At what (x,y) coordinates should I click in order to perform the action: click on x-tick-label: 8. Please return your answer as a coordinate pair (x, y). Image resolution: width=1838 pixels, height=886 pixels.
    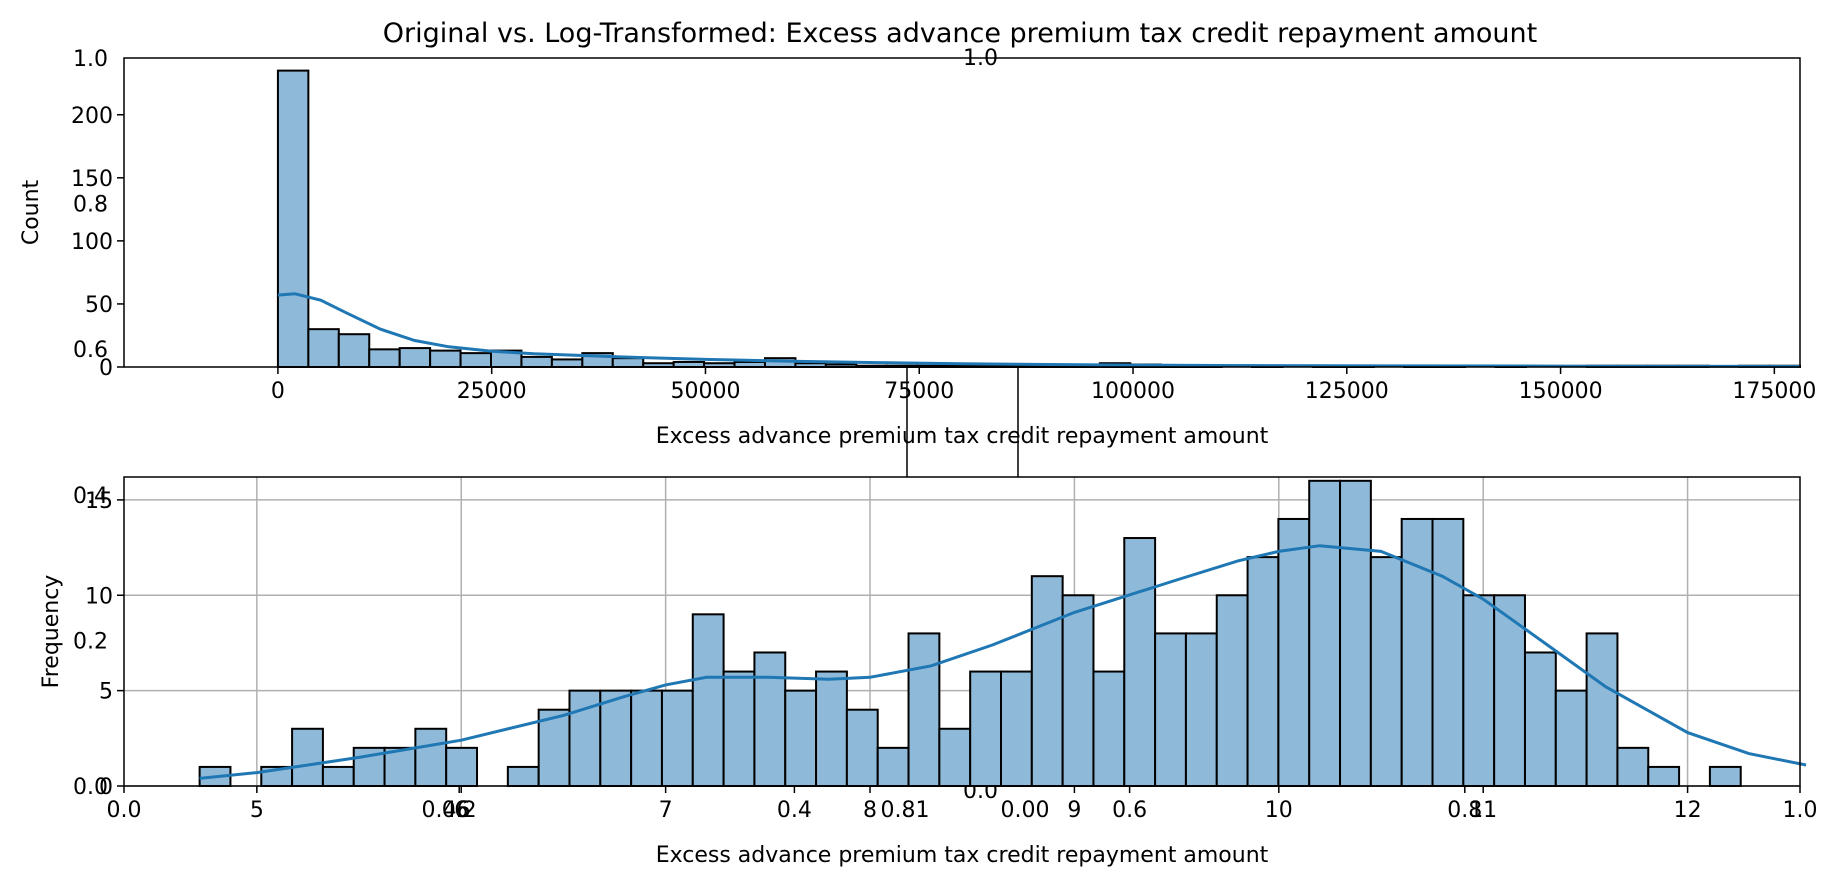
    Looking at the image, I should click on (870, 810).